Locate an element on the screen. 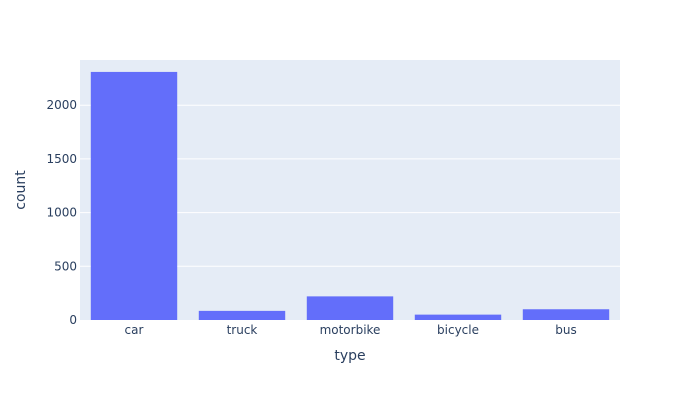 The width and height of the screenshot is (700, 400). y-tick-label: 2000 is located at coordinates (61, 105).